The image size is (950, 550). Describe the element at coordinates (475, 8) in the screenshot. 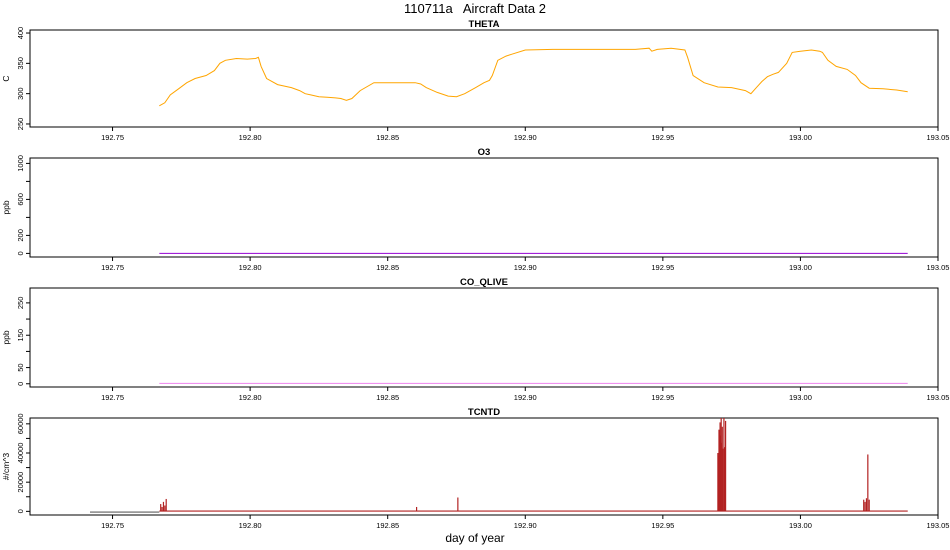

I see `figure-title: 110711a Aircraft Data 2` at that location.